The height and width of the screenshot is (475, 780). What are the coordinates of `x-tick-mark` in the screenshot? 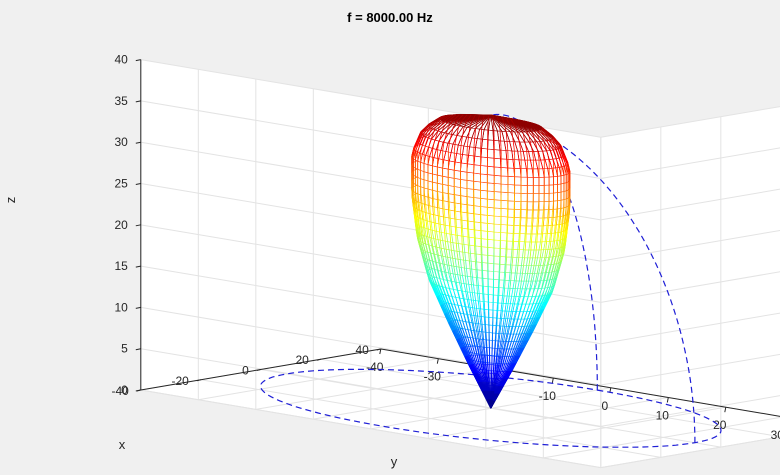 It's located at (318, 359).